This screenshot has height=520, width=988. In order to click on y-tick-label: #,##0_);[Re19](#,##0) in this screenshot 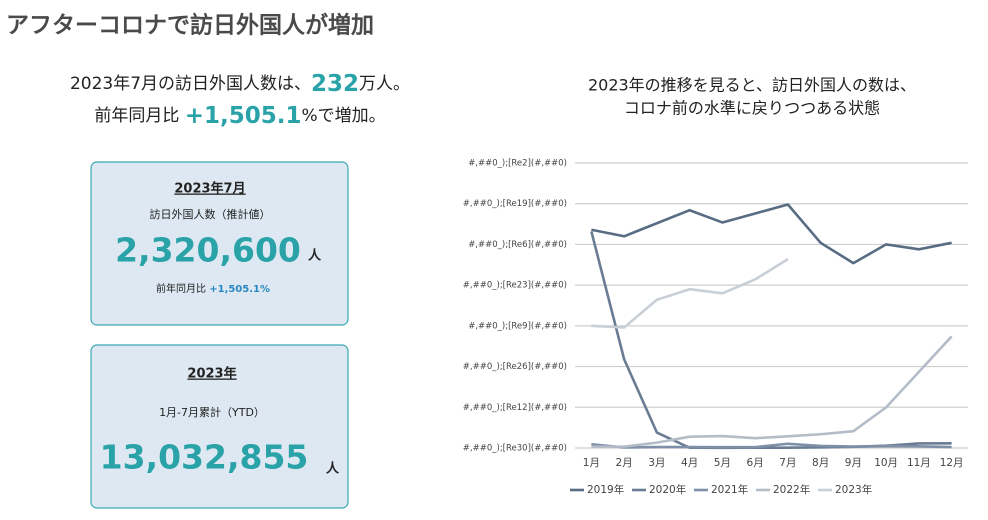, I will do `click(515, 204)`.